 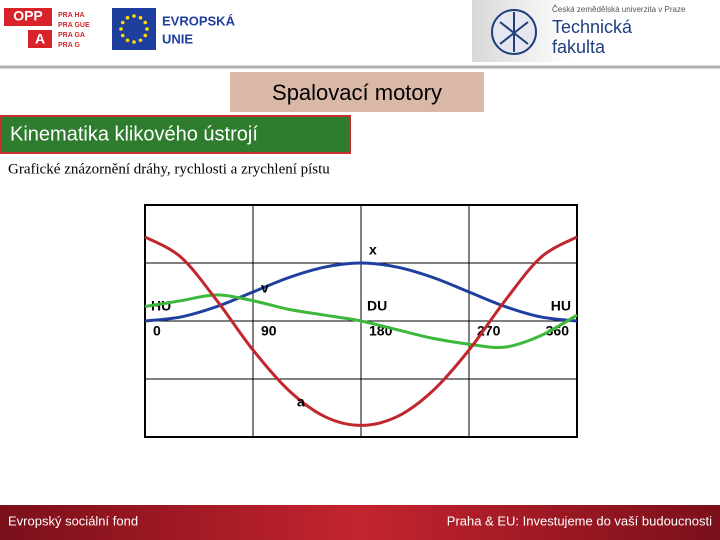 I want to click on x-tick-label: 360, so click(x=558, y=331).